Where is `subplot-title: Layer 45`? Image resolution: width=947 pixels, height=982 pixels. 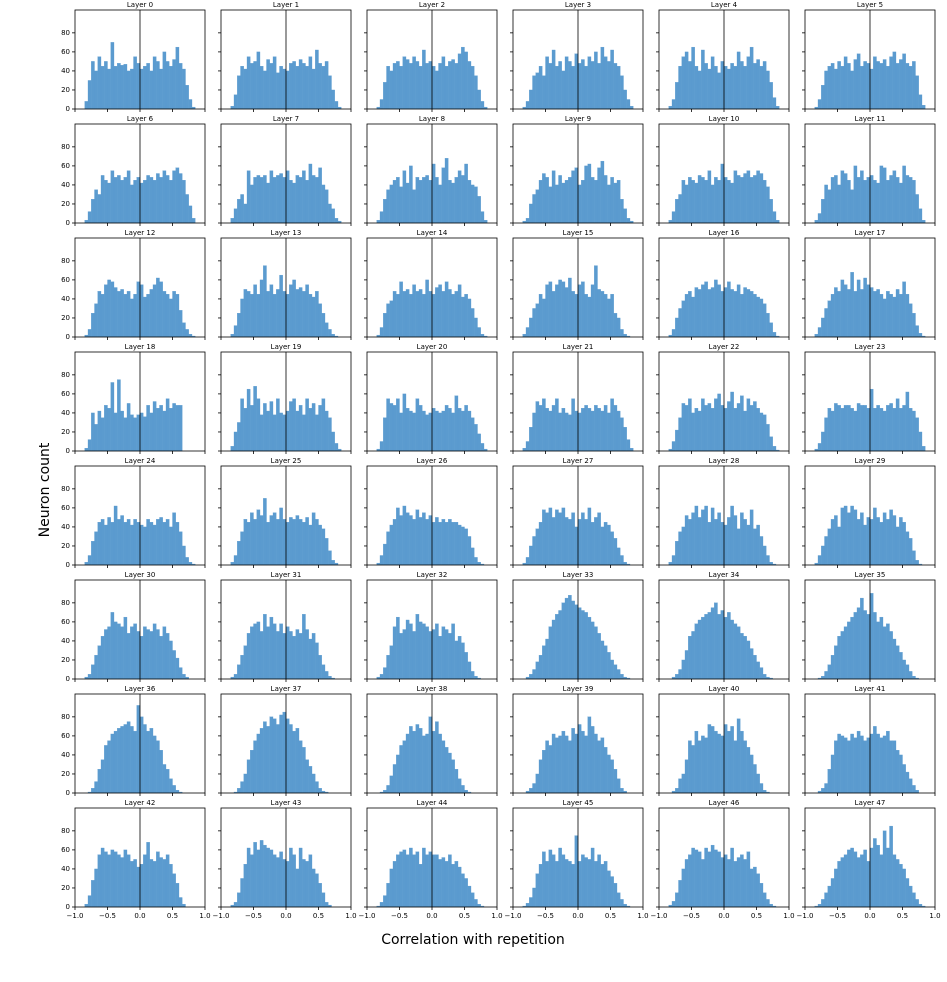
subplot-title: Layer 45 is located at coordinates (578, 803).